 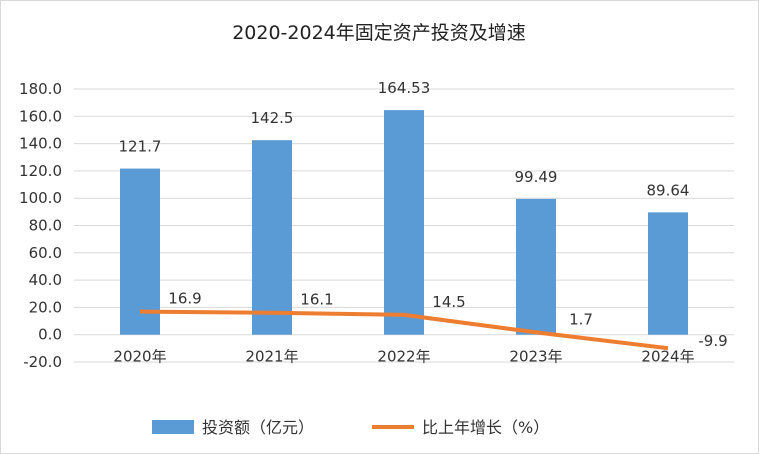 What do you see at coordinates (139, 357) in the screenshot?
I see `x-tick-label: 2020年` at bounding box center [139, 357].